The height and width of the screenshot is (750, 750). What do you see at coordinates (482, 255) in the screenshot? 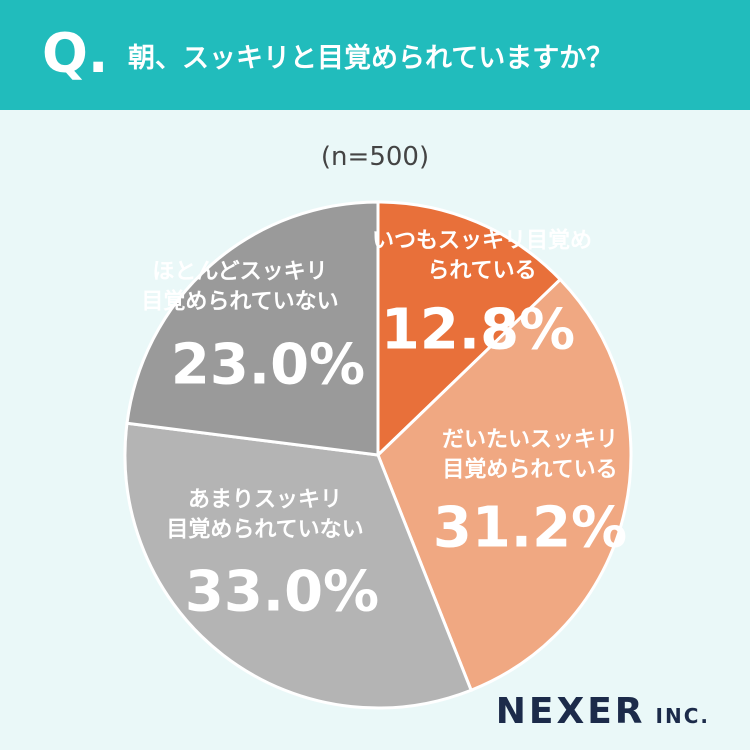
I see `slice-label: いつもスッキリ目覚め られている` at bounding box center [482, 255].